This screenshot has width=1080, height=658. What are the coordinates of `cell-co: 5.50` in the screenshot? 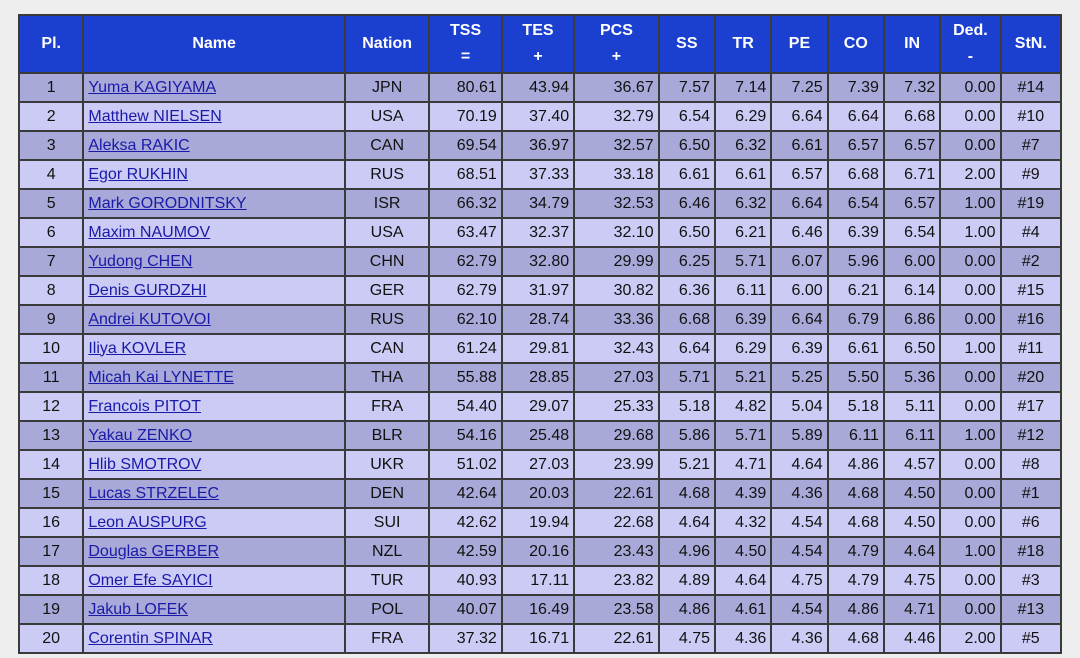 It's located at (855, 377).